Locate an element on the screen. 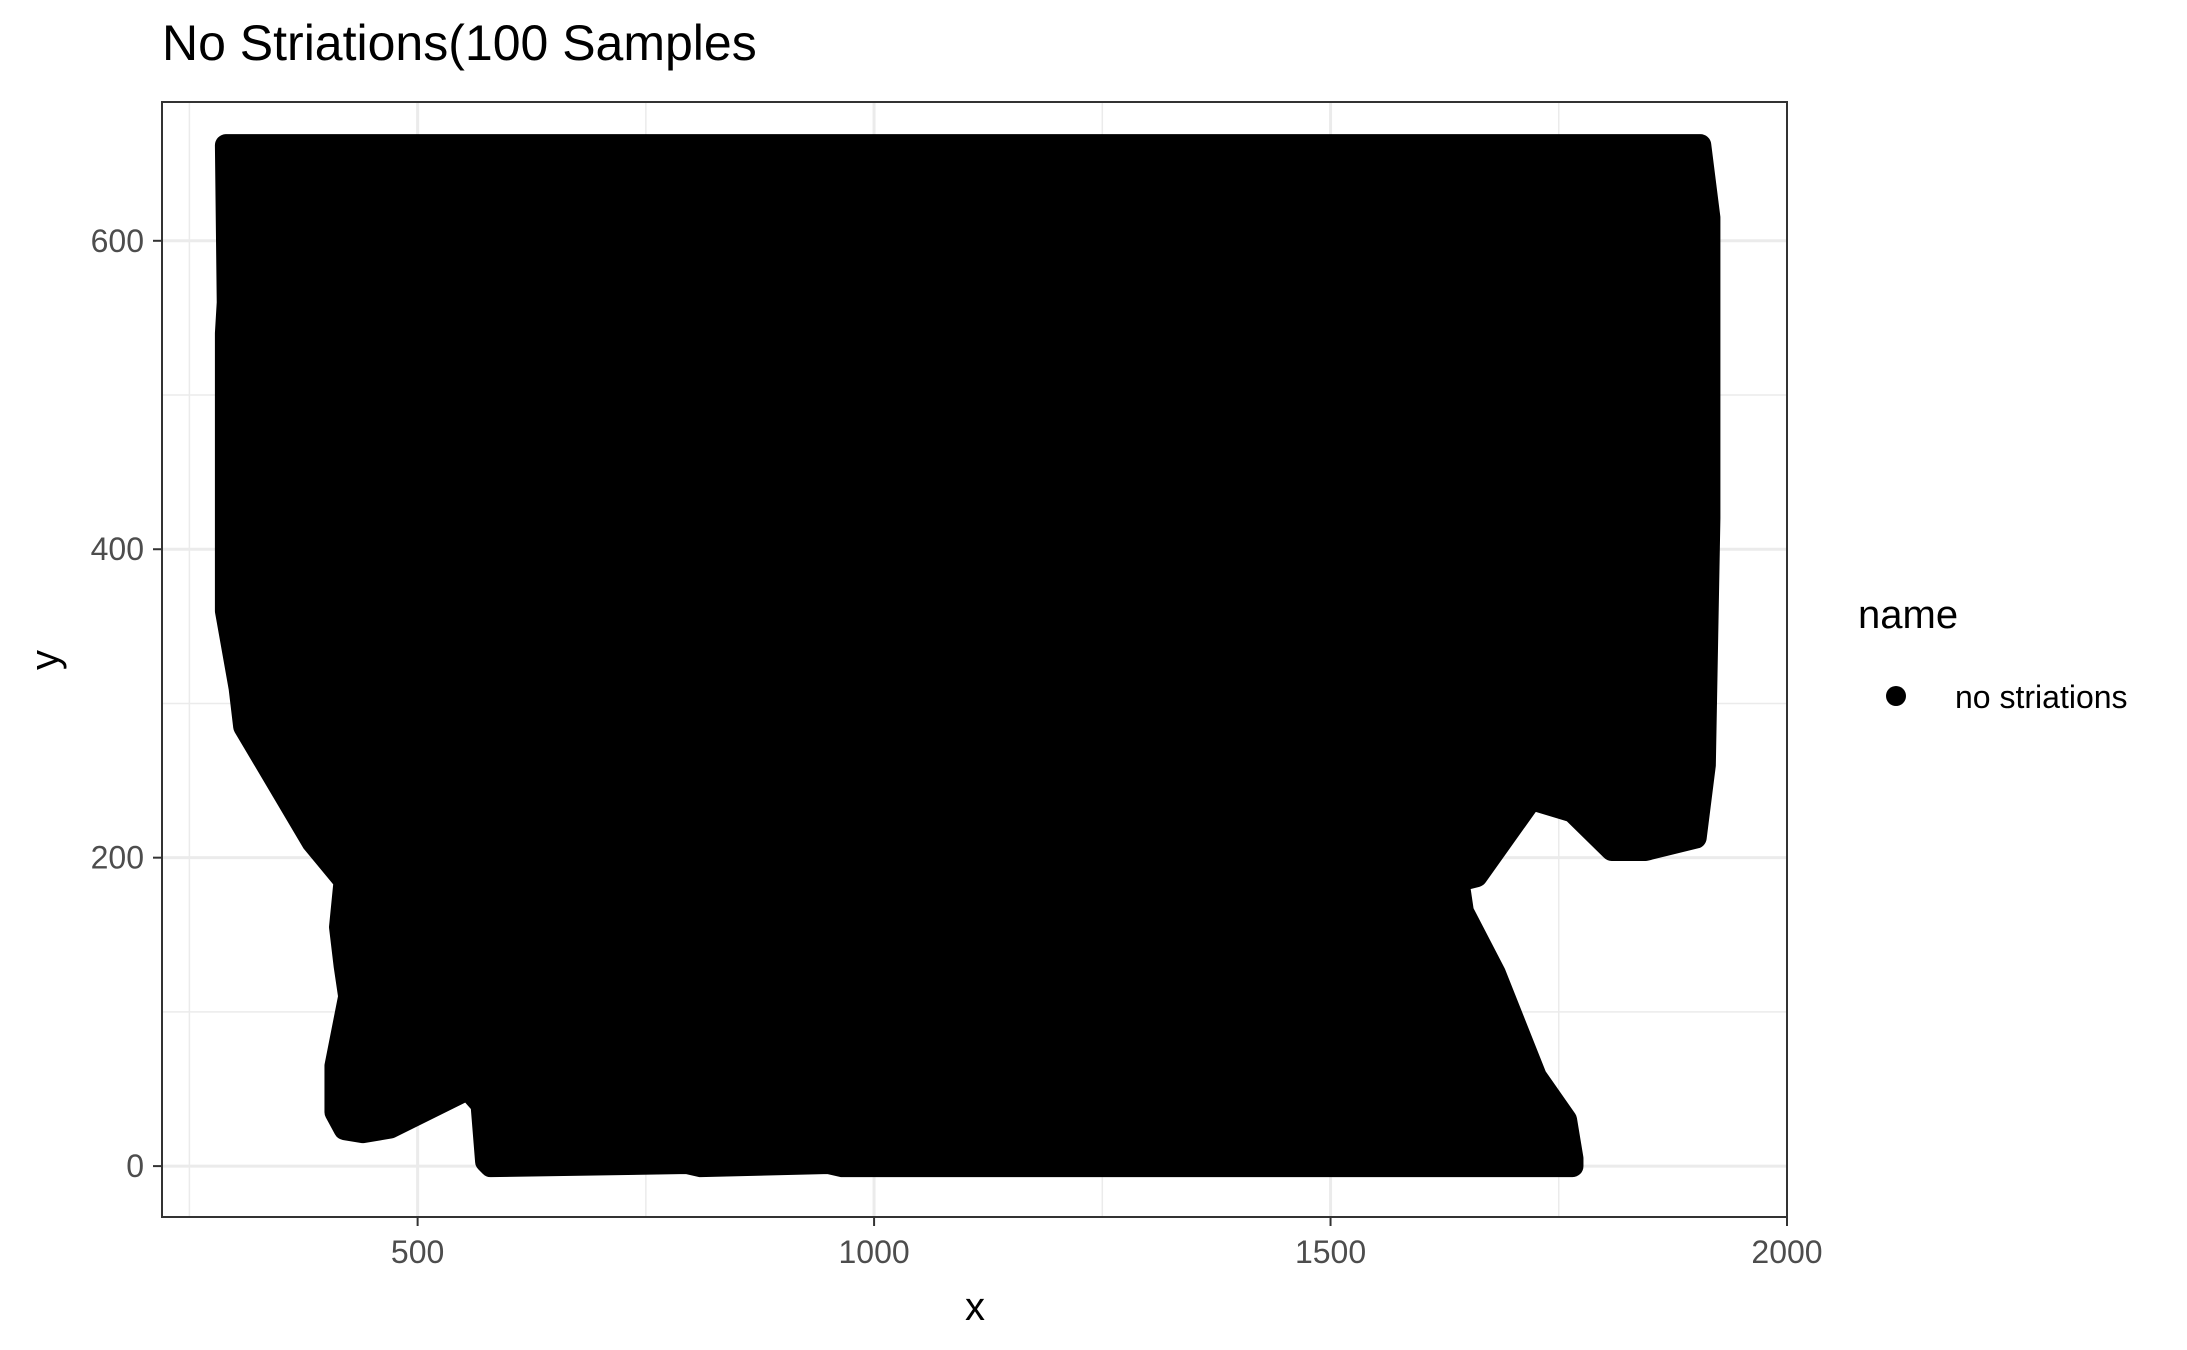 This screenshot has width=2187, height=1350. y-tick-label: 0 is located at coordinates (135, 1166).